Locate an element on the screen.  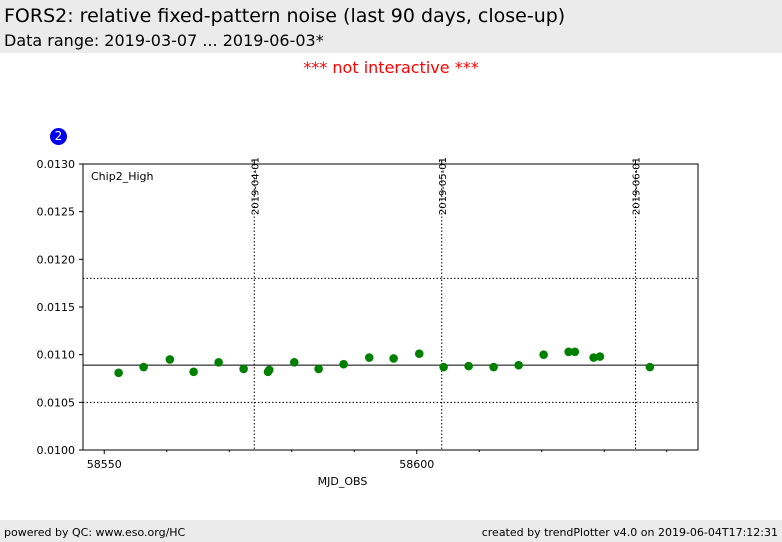
date-marker-label: 2019-06-01 is located at coordinates (637, 186).